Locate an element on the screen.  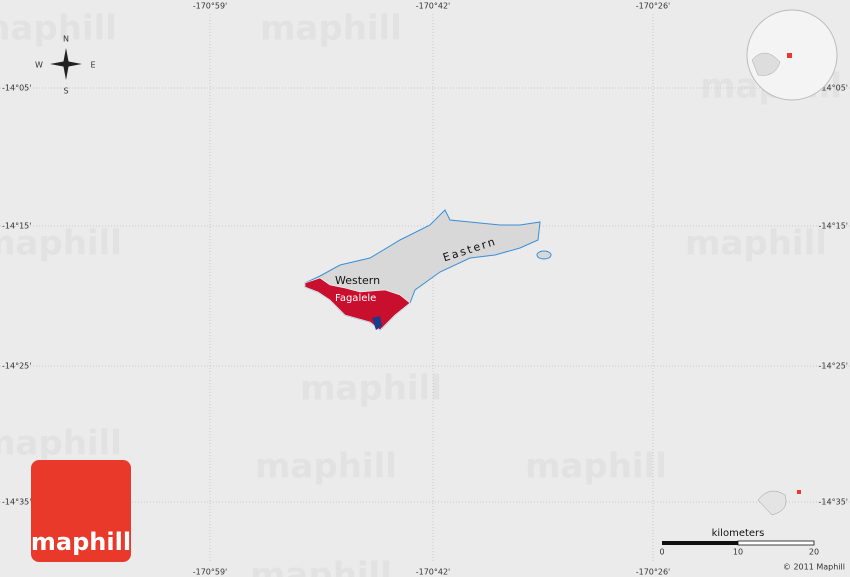
compass: N S E W is located at coordinates (65, 65).